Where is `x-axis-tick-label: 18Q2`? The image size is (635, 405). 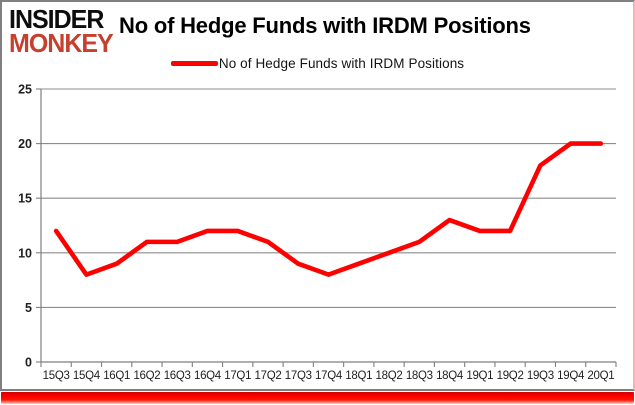
x-axis-tick-label: 18Q2 is located at coordinates (389, 376).